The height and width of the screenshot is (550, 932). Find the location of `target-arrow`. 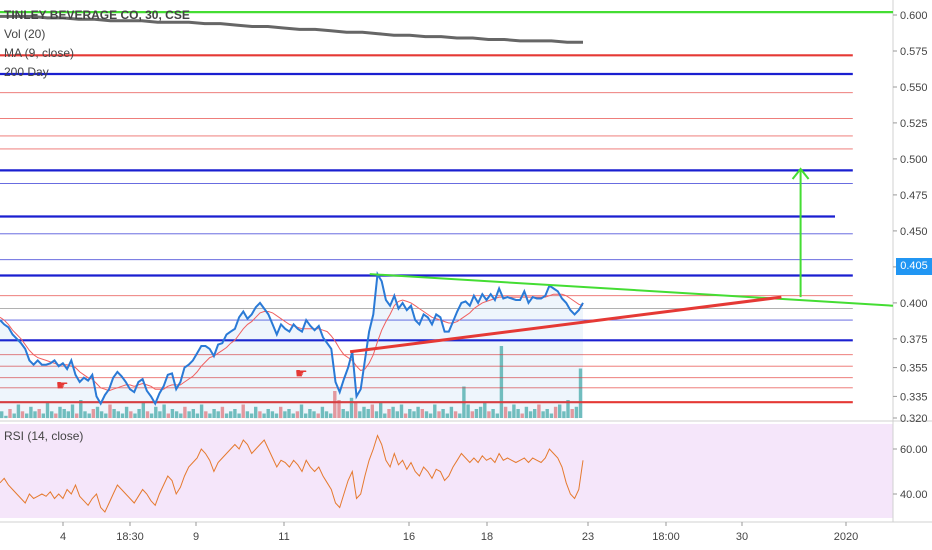

target-arrow is located at coordinates (800, 232).